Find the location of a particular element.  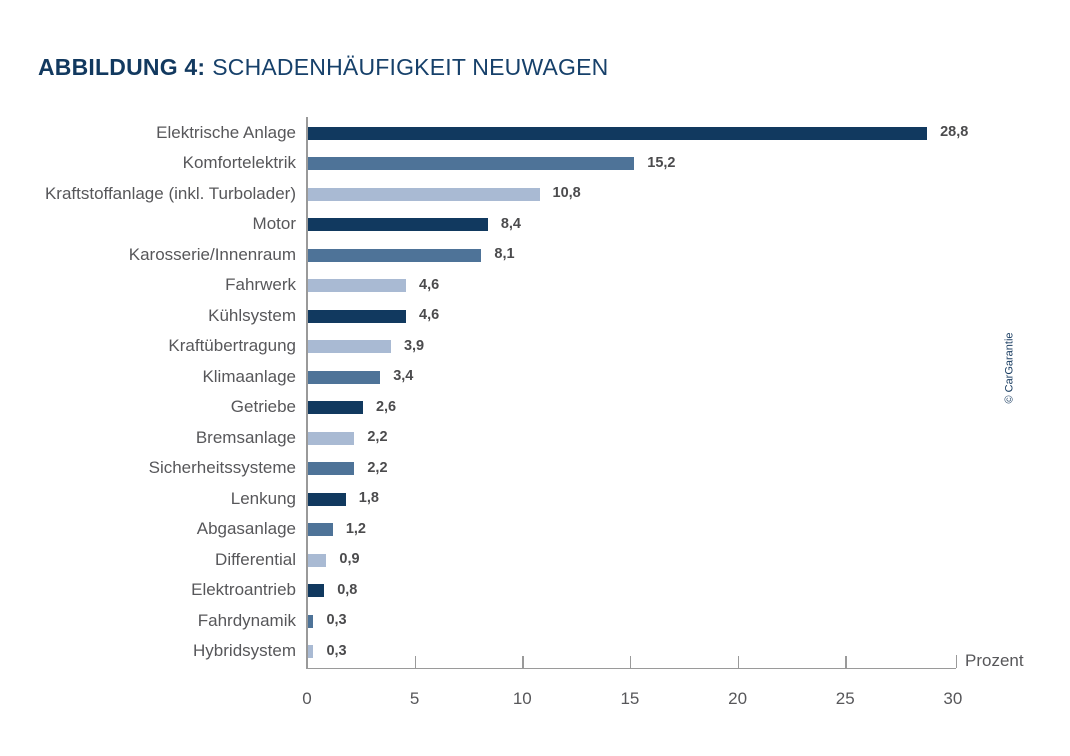

category-label: Bremsanlage is located at coordinates (245, 437).